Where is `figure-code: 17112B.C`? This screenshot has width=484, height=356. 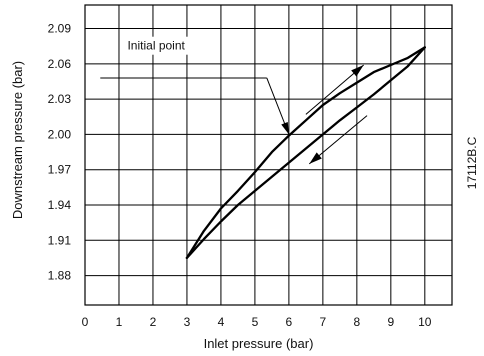
figure-code: 17112B.C is located at coordinates (472, 162).